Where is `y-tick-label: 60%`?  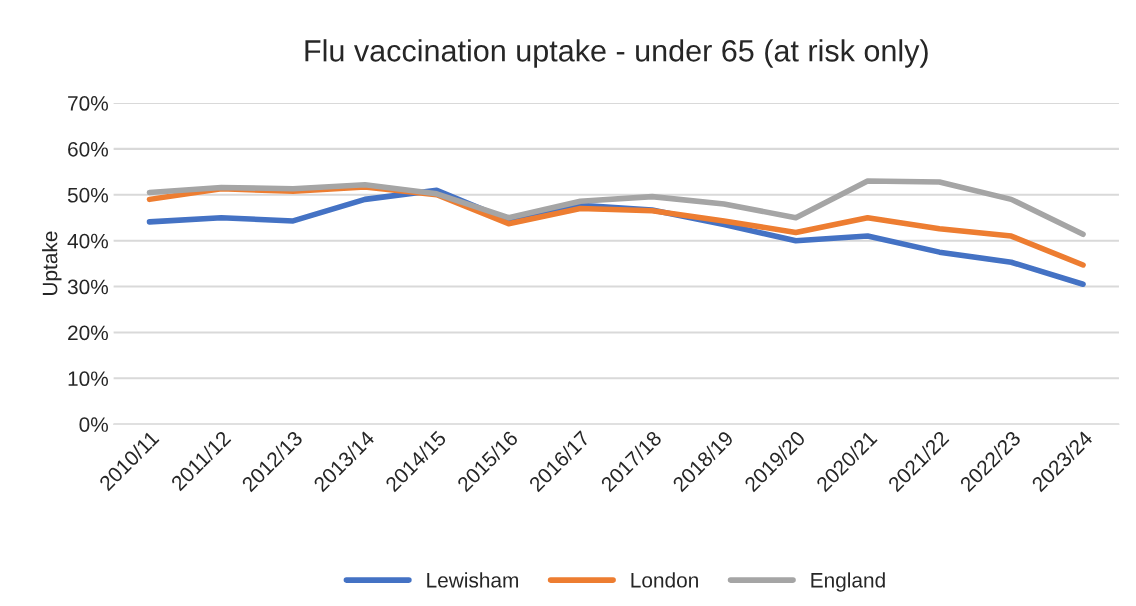
y-tick-label: 60% is located at coordinates (88, 149).